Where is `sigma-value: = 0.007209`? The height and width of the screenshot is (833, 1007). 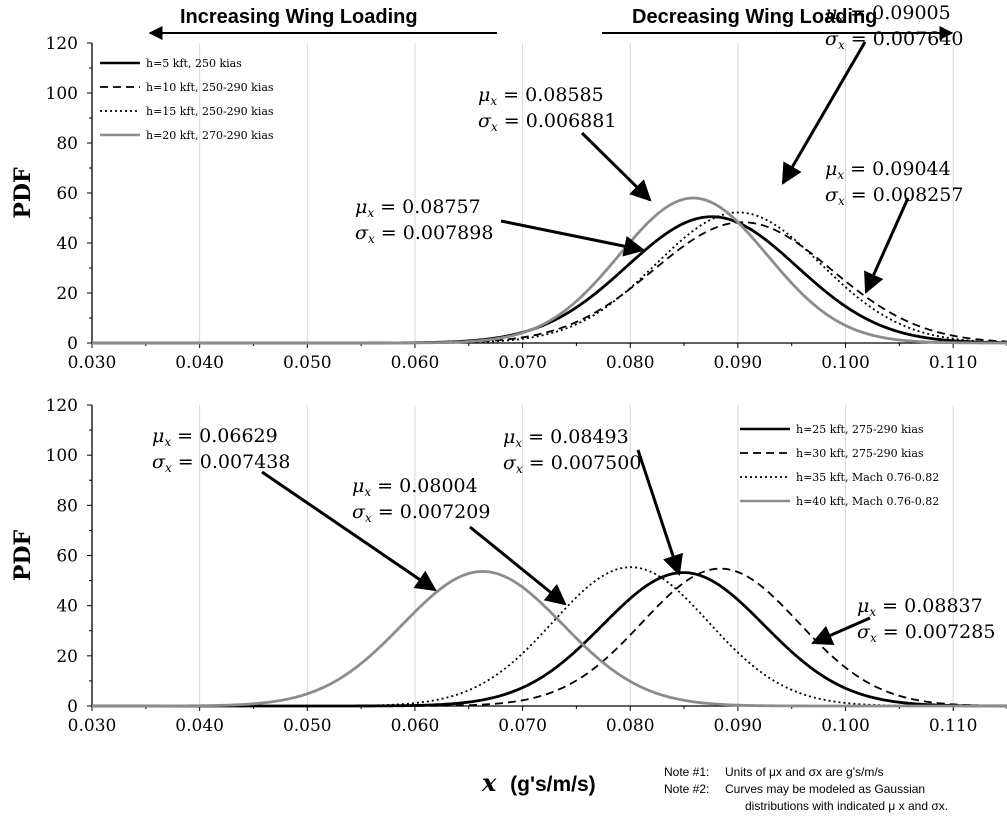
sigma-value: = 0.007209 is located at coordinates (431, 512).